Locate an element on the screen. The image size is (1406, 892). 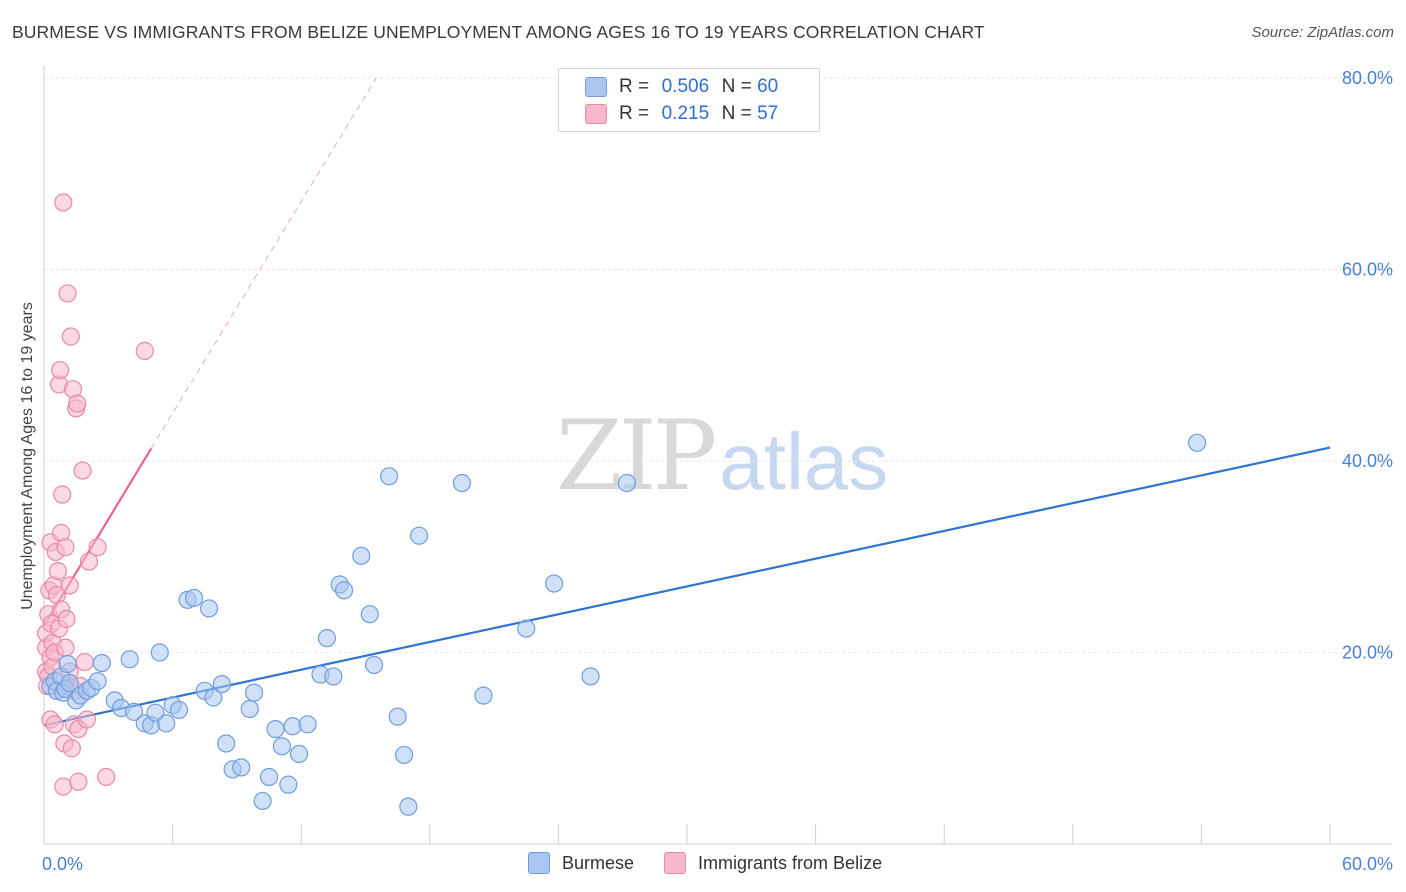
x-tick-label: 0.0% is located at coordinates (62, 864).